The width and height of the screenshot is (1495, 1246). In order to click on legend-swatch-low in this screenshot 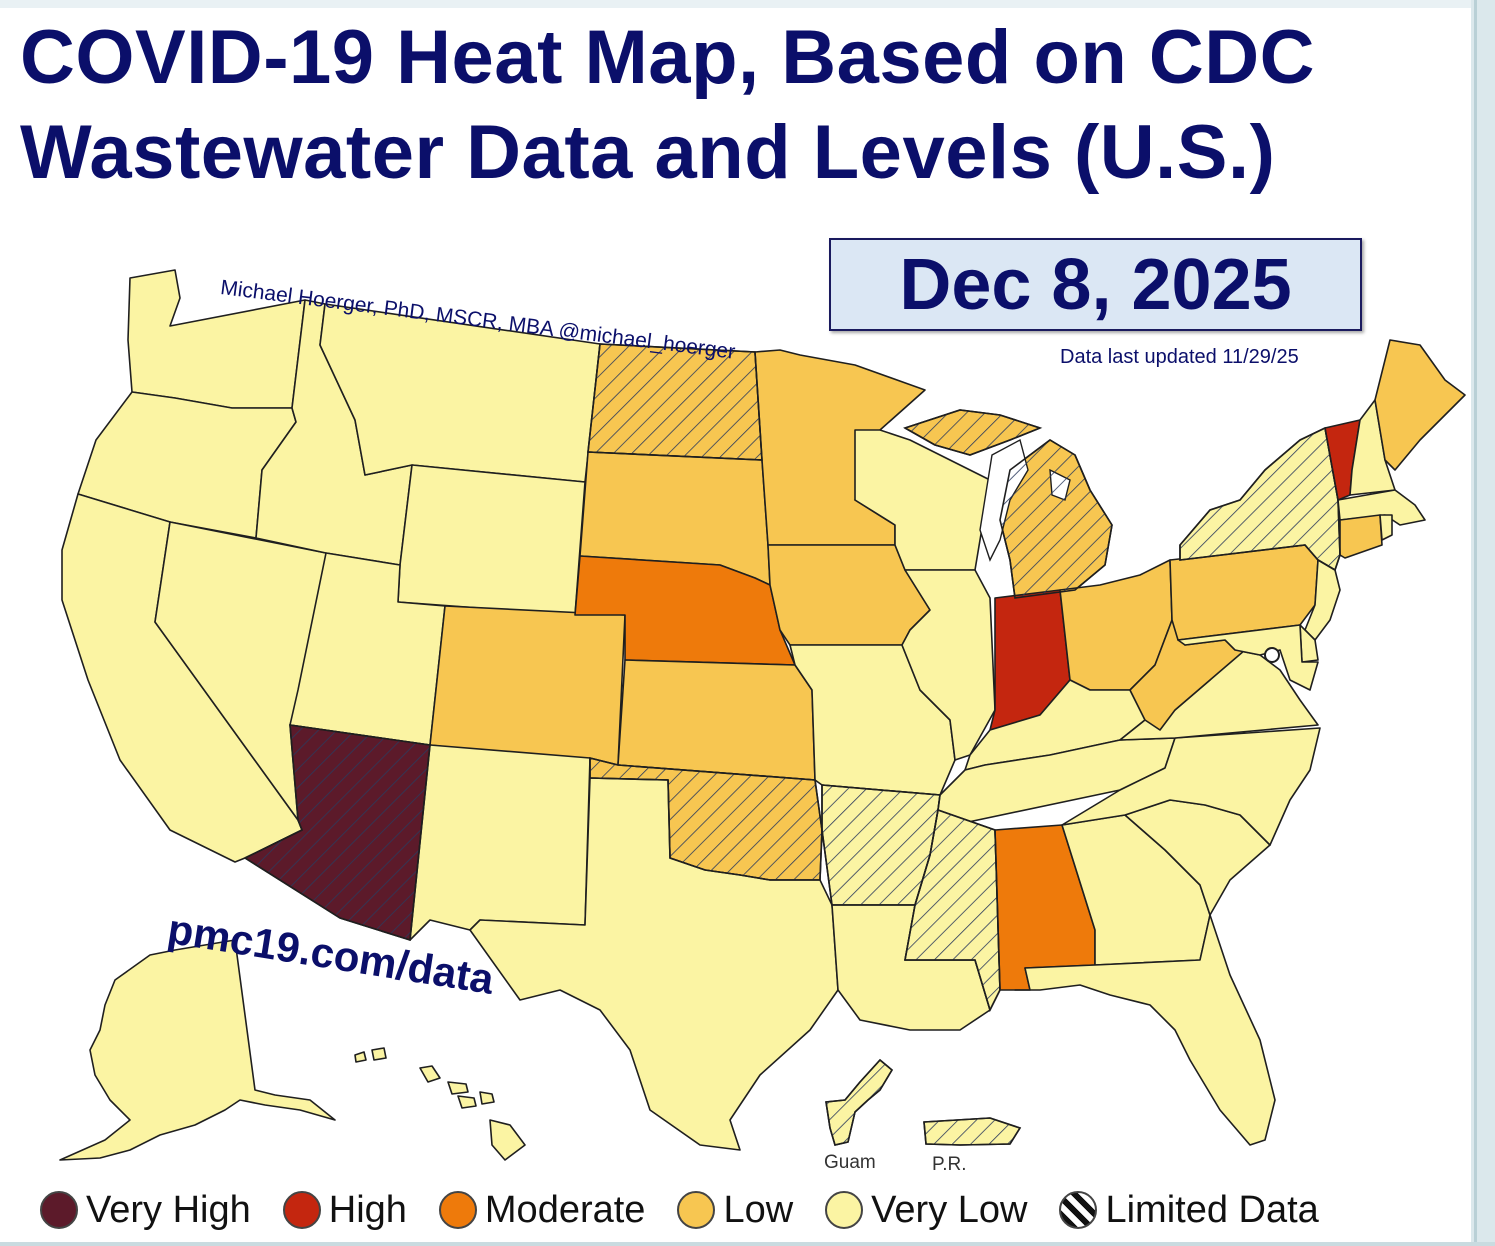, I will do `click(696, 1210)`.